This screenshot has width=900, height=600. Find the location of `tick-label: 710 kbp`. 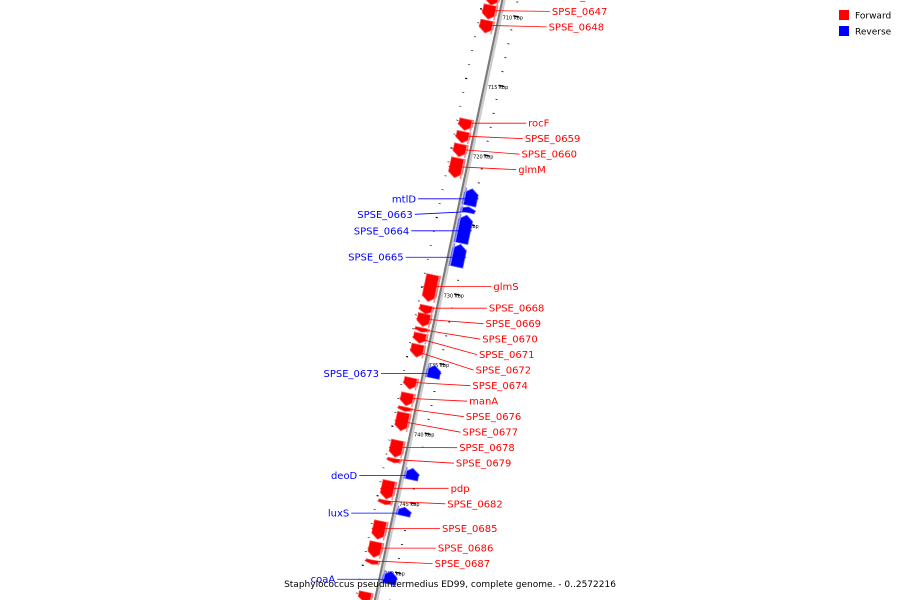

tick-label: 710 kbp is located at coordinates (513, 18).